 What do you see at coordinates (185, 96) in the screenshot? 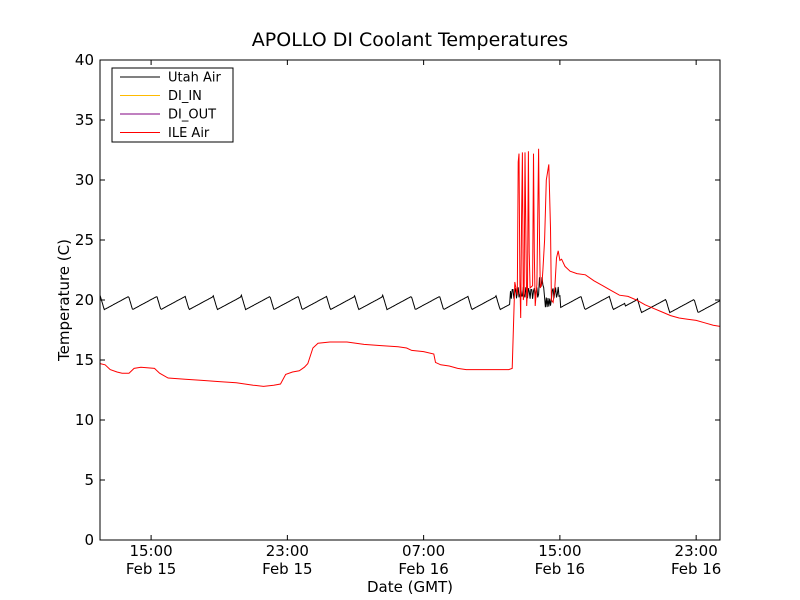
I see `legend-label: DI_IN` at bounding box center [185, 96].